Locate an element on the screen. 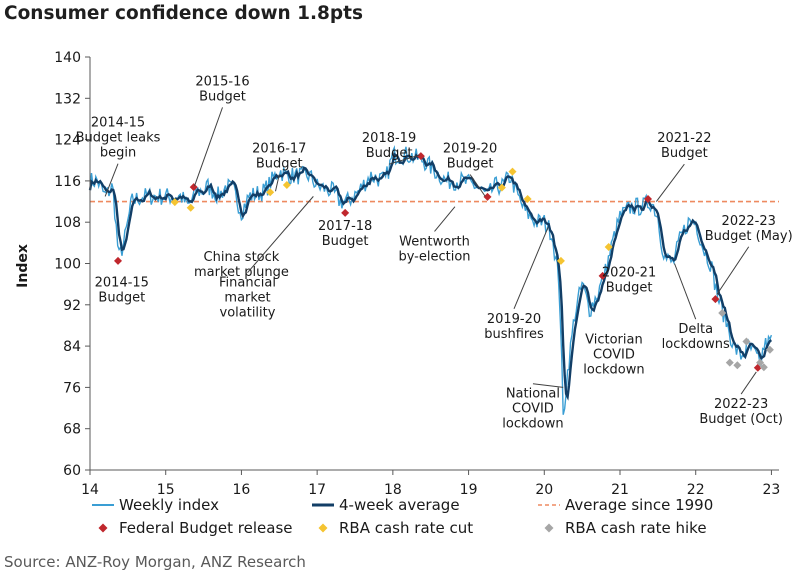 The height and width of the screenshot is (575, 799). x-tick-label: 14 is located at coordinates (90, 490).